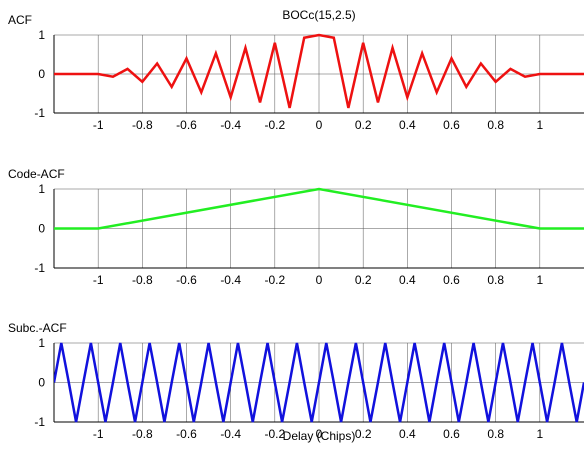  I want to click on x-axis-label: Delay (Chips), so click(319, 436).